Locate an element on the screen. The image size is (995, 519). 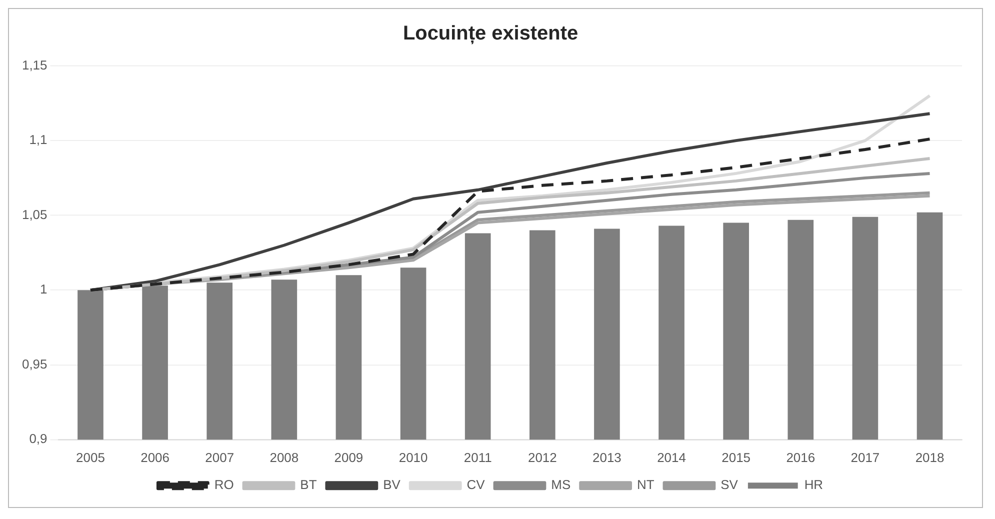
x-tick-label: 2017 is located at coordinates (865, 457).